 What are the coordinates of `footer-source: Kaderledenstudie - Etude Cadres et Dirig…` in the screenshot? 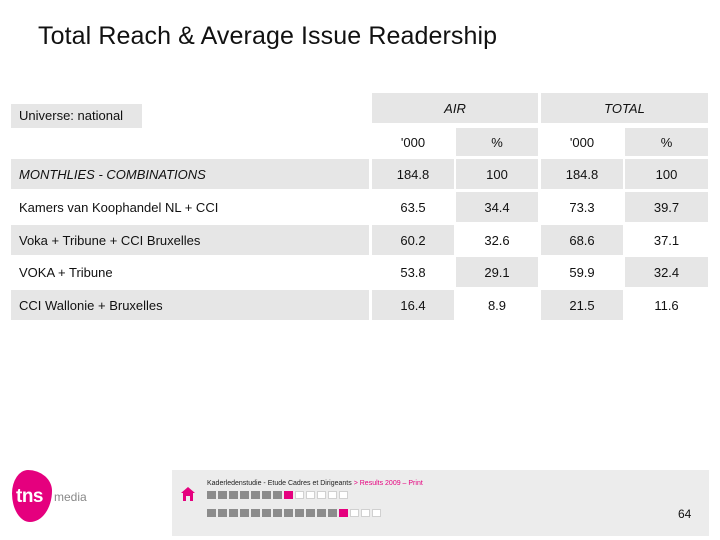 It's located at (279, 483).